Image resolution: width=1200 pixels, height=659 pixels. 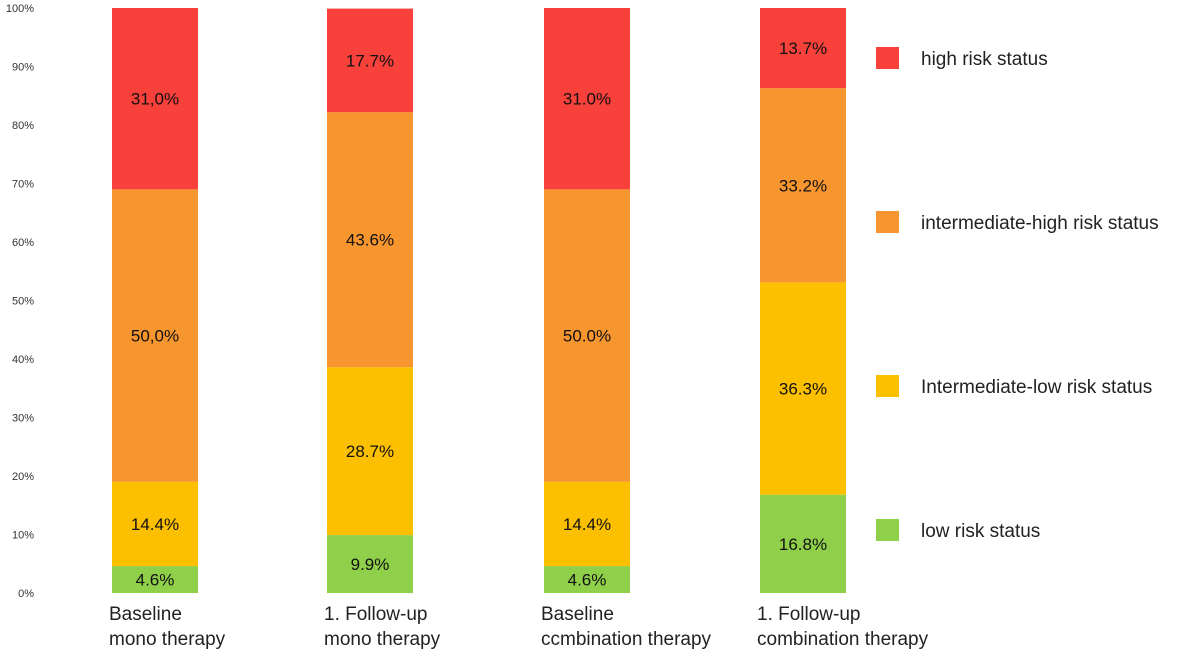 I want to click on y-tick-label: 70%, so click(x=23, y=185).